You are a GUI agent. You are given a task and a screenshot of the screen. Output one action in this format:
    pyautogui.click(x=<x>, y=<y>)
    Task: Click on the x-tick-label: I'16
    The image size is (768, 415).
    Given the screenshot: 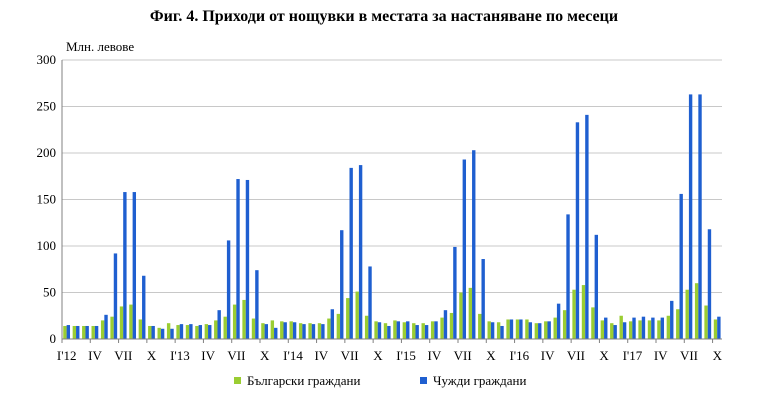 What is the action you would take?
    pyautogui.click(x=519, y=355)
    